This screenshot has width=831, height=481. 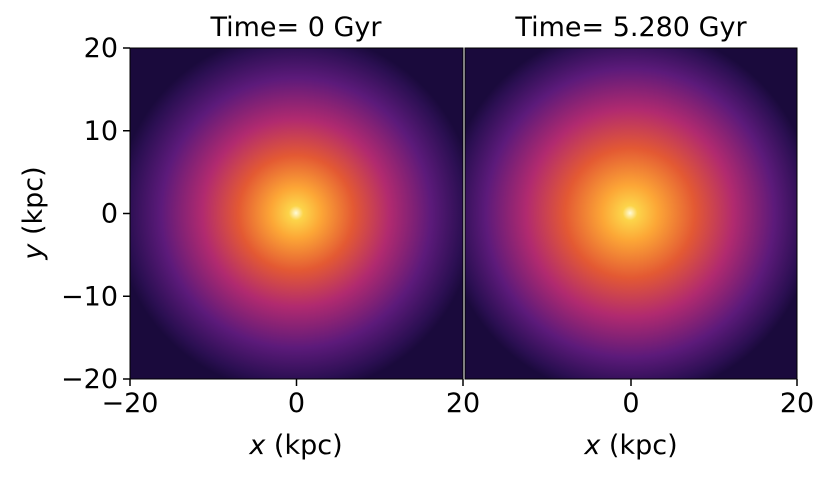 I want to click on panel-title-left: Time= 0 Gyr, so click(x=295, y=27).